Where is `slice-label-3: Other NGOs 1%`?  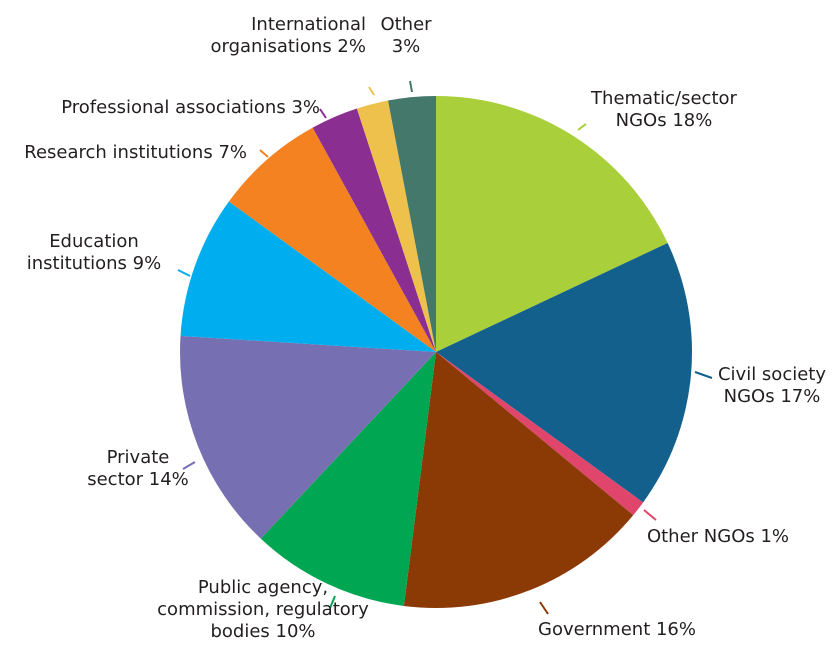 slice-label-3: Other NGOs 1% is located at coordinates (718, 536).